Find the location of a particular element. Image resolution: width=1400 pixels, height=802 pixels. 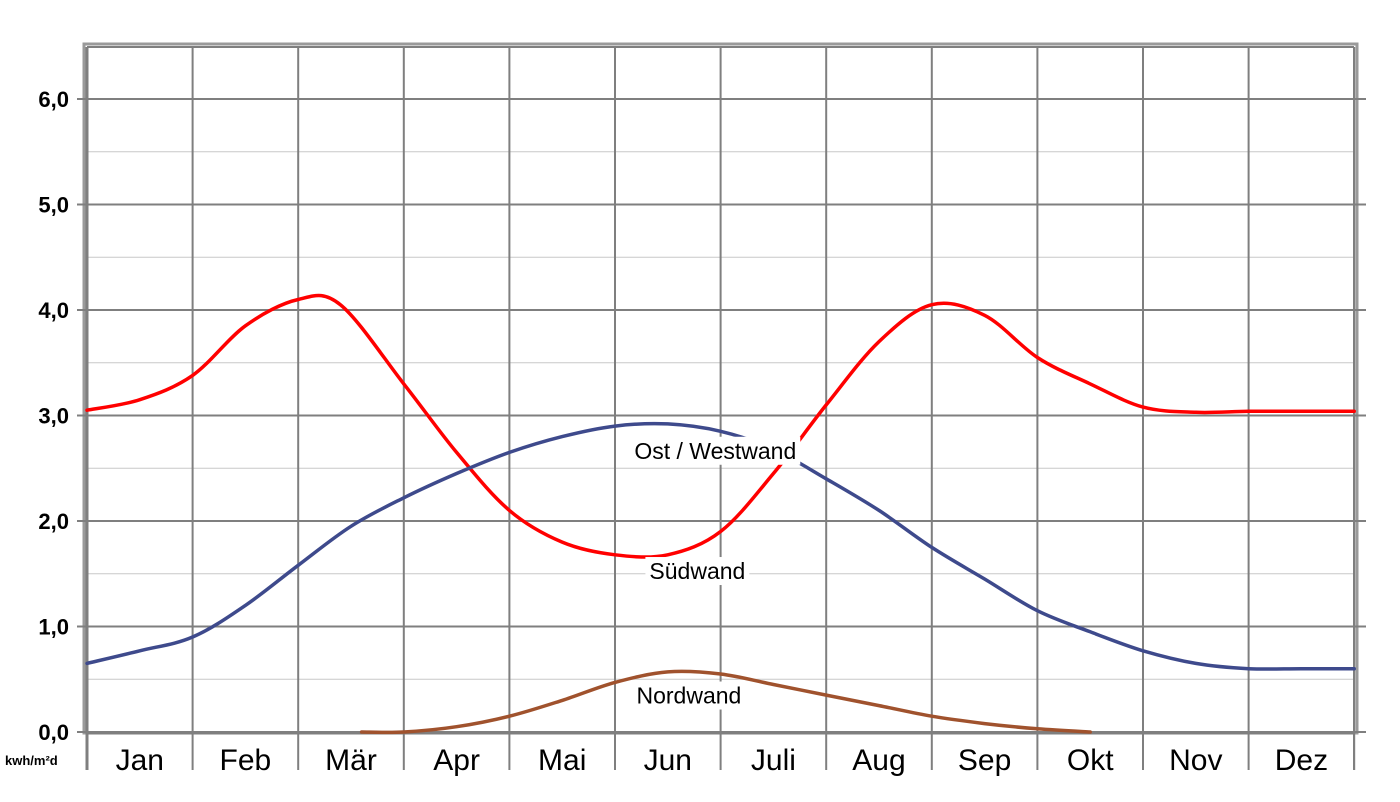

y-tick-label: 4,0 is located at coordinates (53, 310).